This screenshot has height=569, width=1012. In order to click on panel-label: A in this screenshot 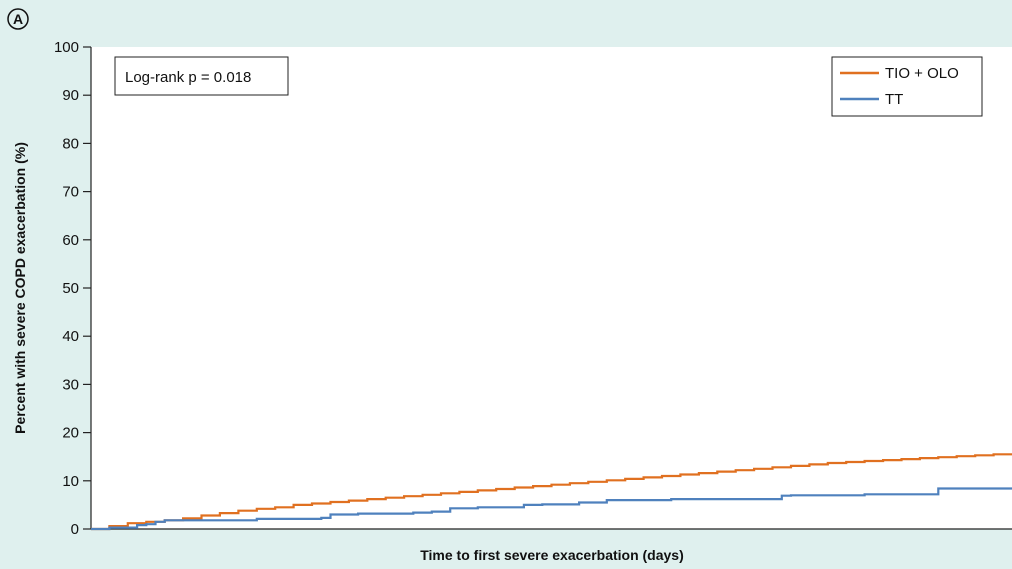, I will do `click(18, 19)`.